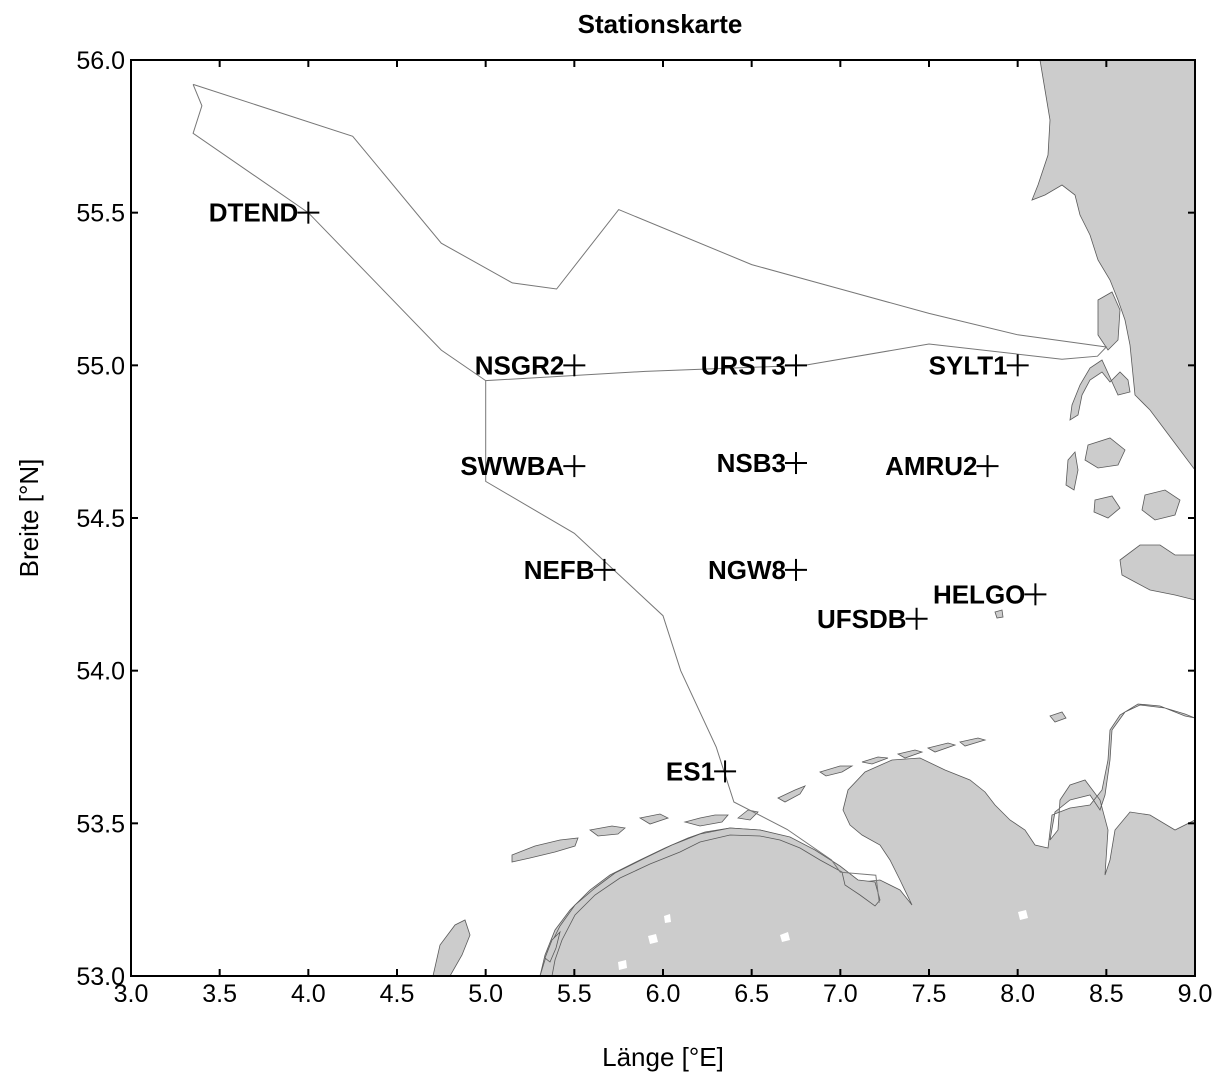 This screenshot has height=1073, width=1229. I want to click on island-spiekeroog, so click(941, 747).